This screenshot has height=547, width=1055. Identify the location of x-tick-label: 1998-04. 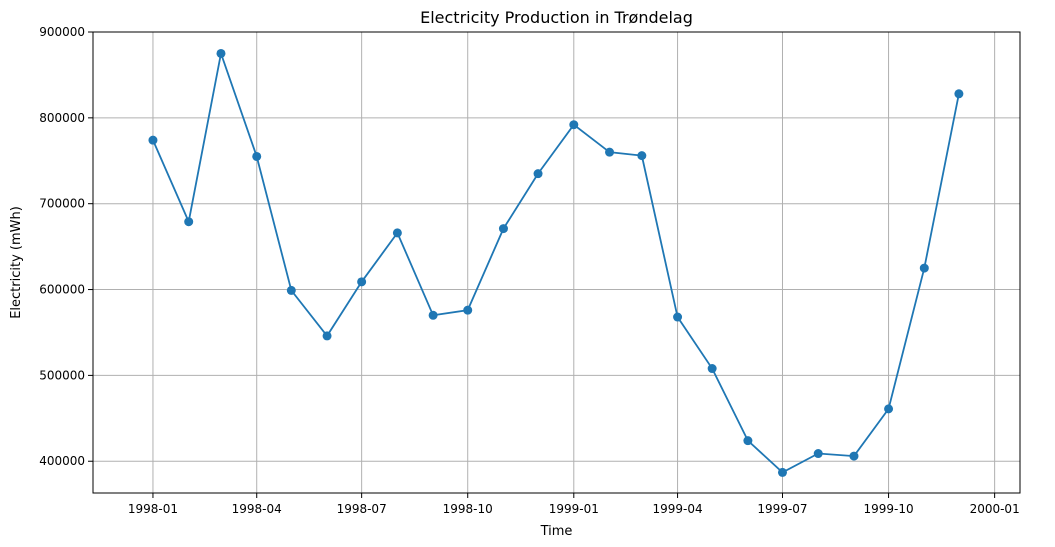
(257, 509).